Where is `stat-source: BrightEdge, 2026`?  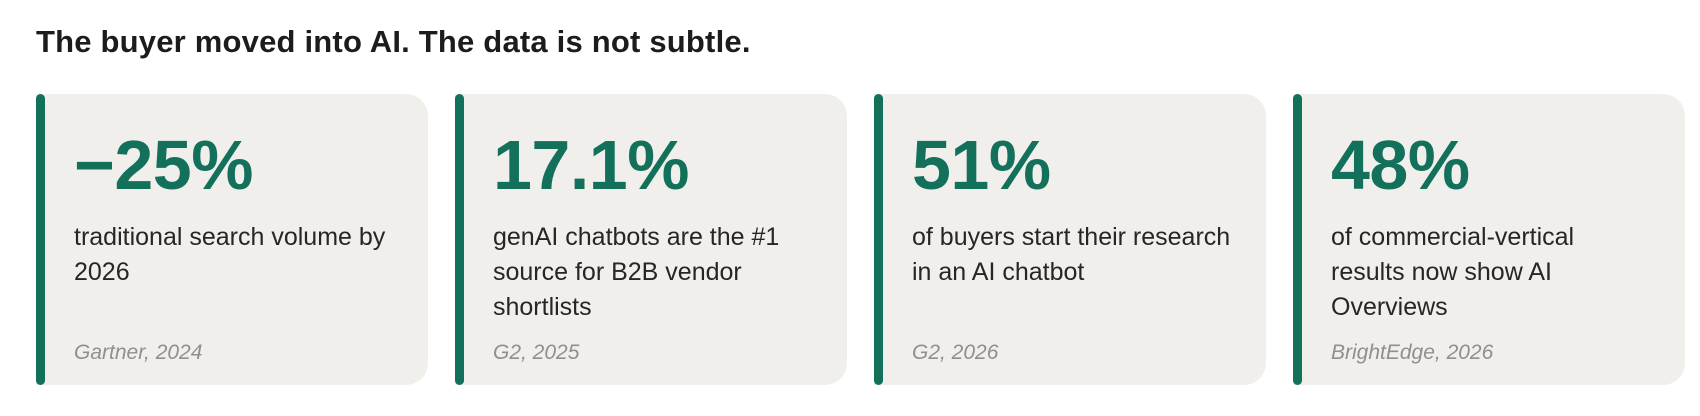
stat-source: BrightEdge, 2026 is located at coordinates (1412, 352).